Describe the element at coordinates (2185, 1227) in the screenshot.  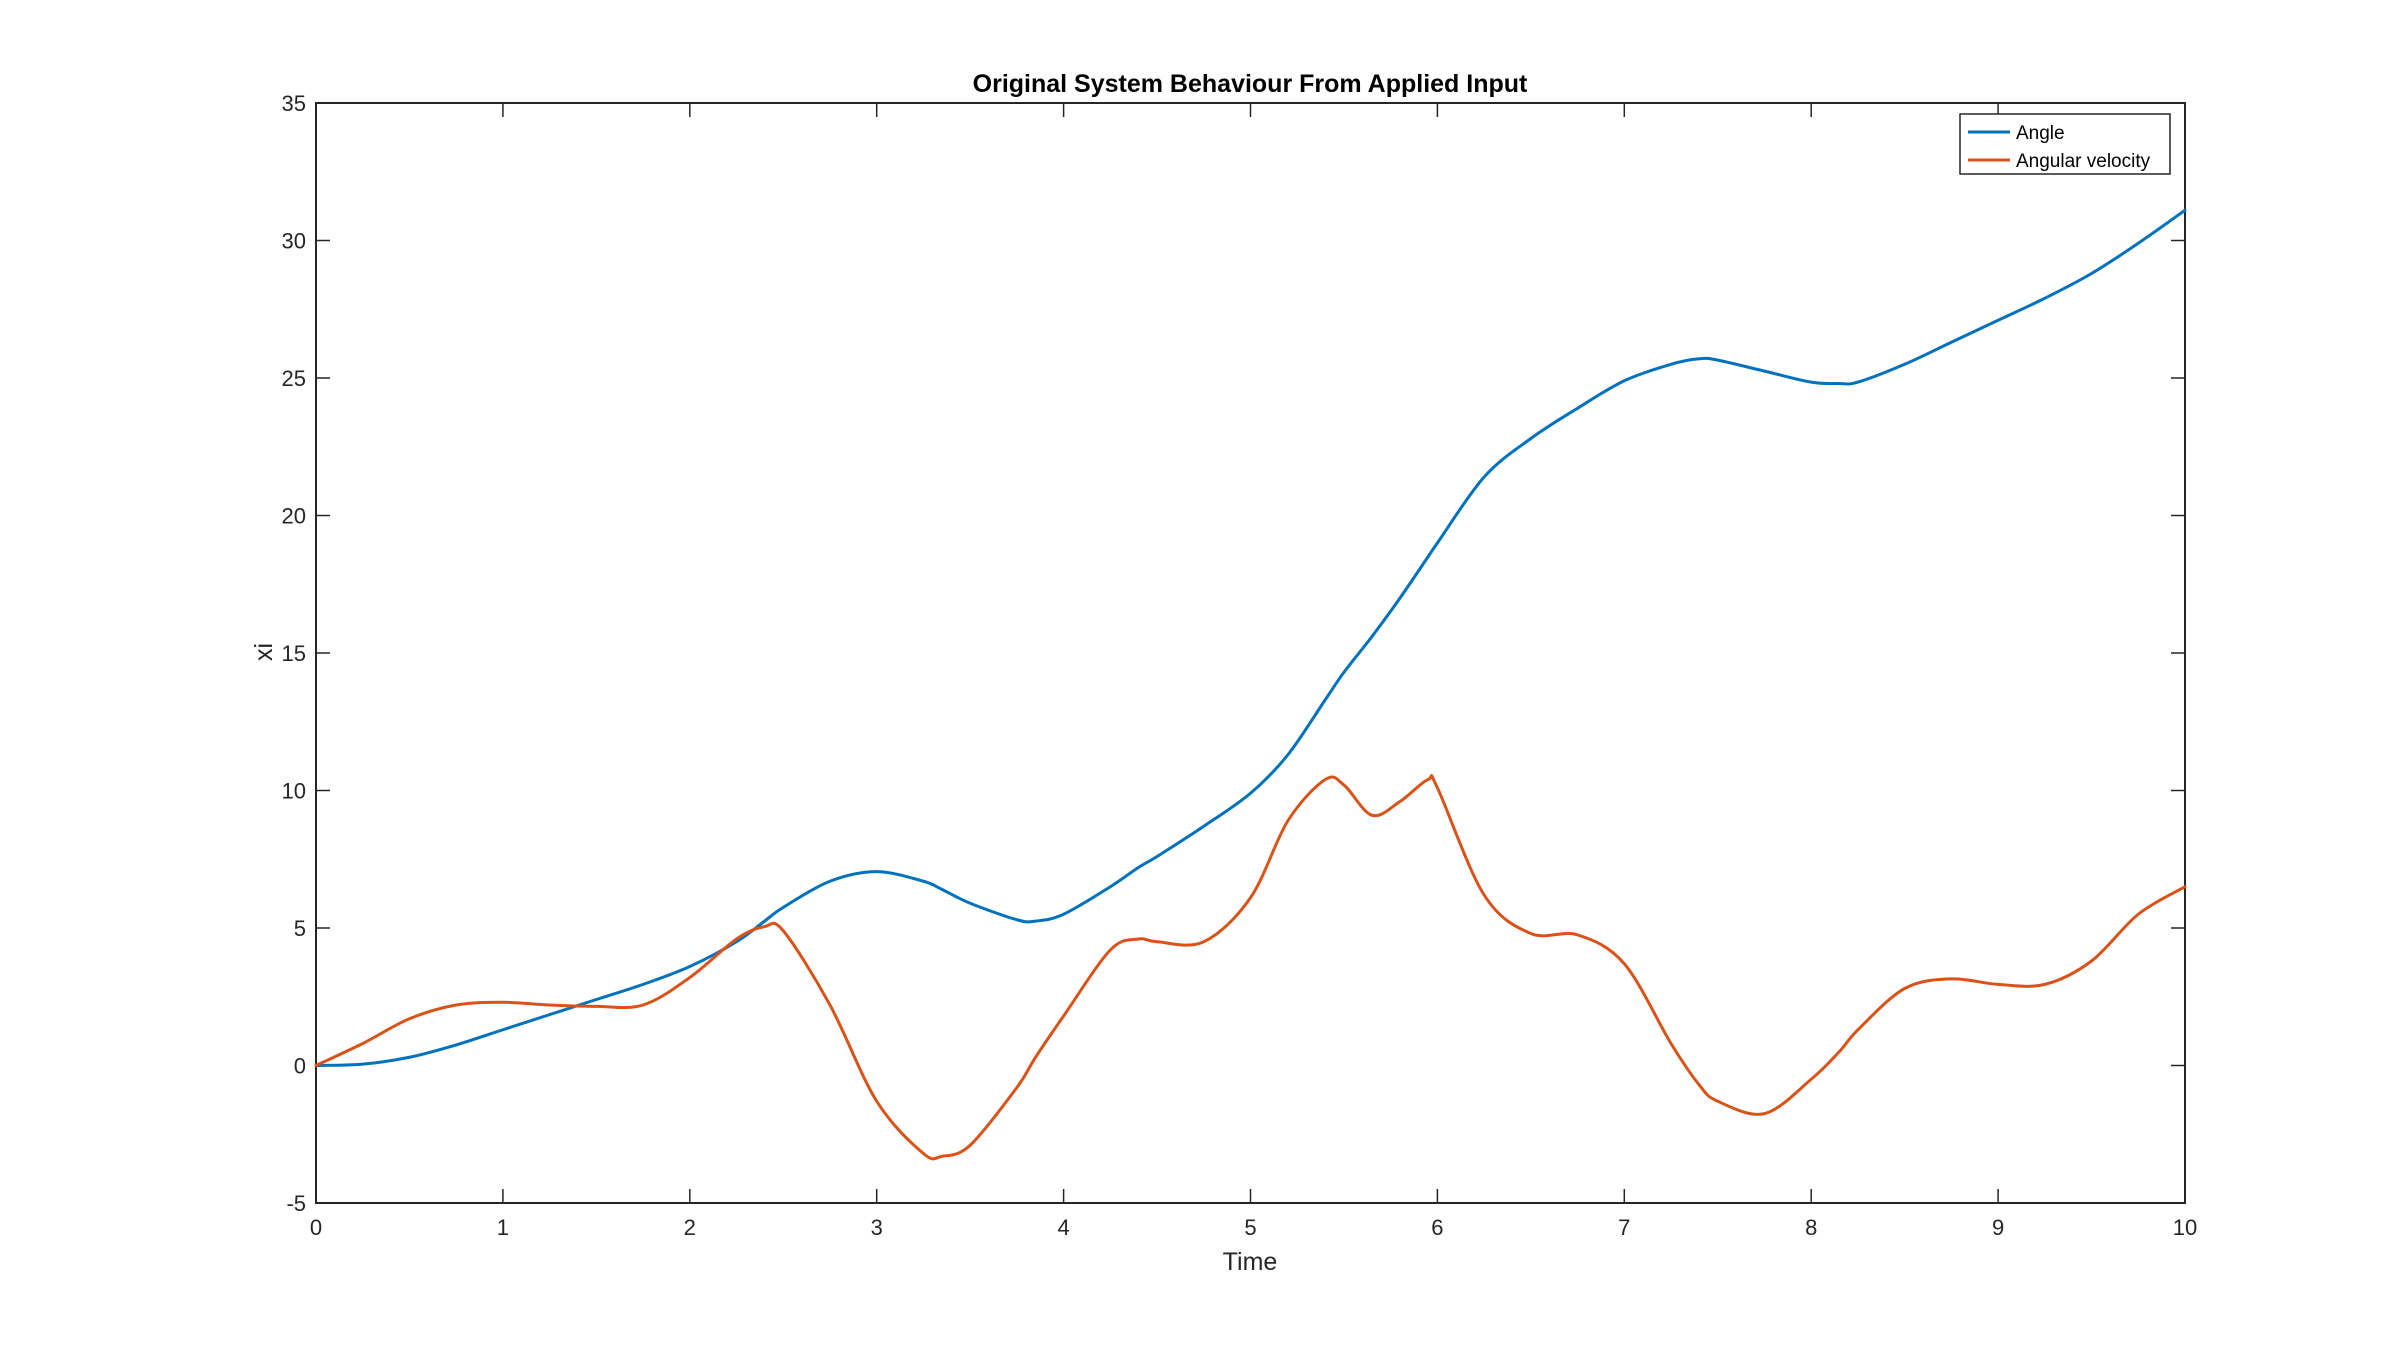
I see `x-tick-label: 10` at that location.